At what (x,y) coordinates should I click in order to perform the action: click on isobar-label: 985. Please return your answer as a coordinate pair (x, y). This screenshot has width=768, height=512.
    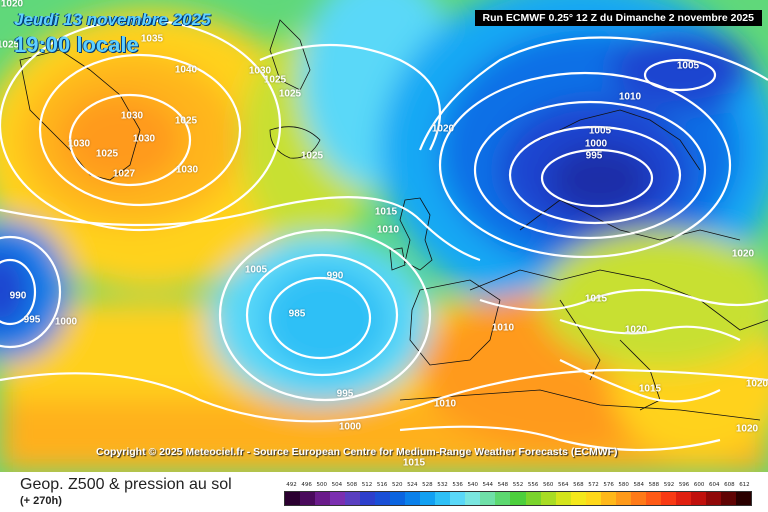
    Looking at the image, I should click on (297, 314).